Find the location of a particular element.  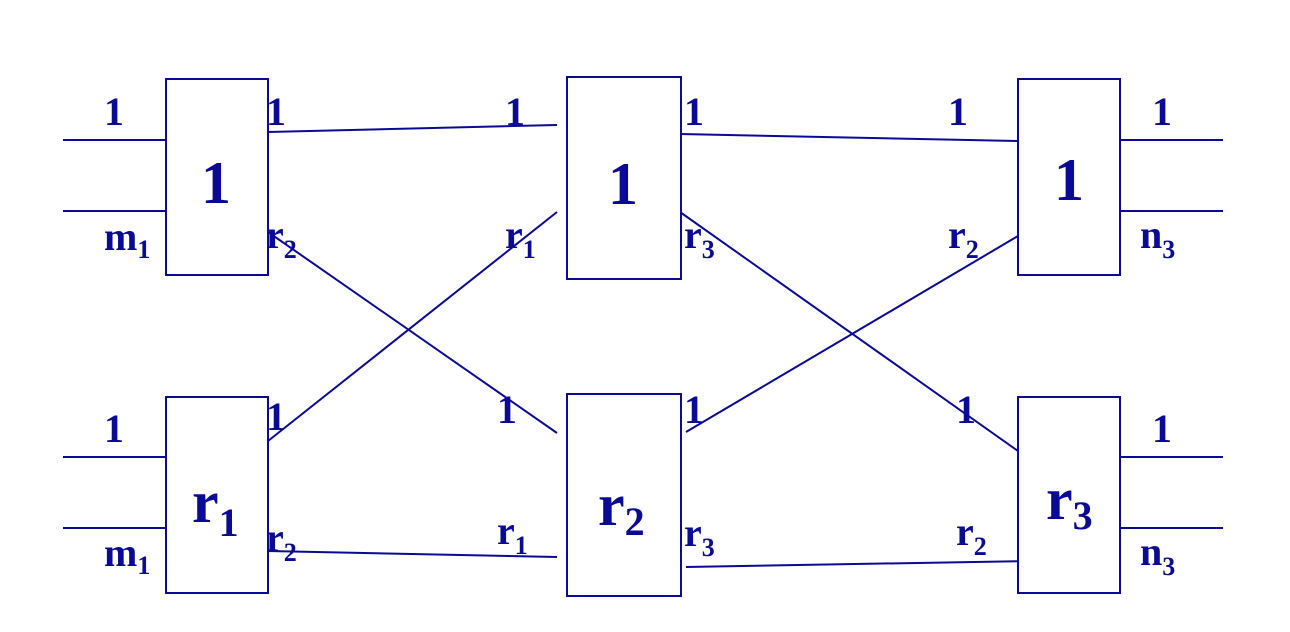

s3-bottom-out-last: n3 is located at coordinates (1157, 555).